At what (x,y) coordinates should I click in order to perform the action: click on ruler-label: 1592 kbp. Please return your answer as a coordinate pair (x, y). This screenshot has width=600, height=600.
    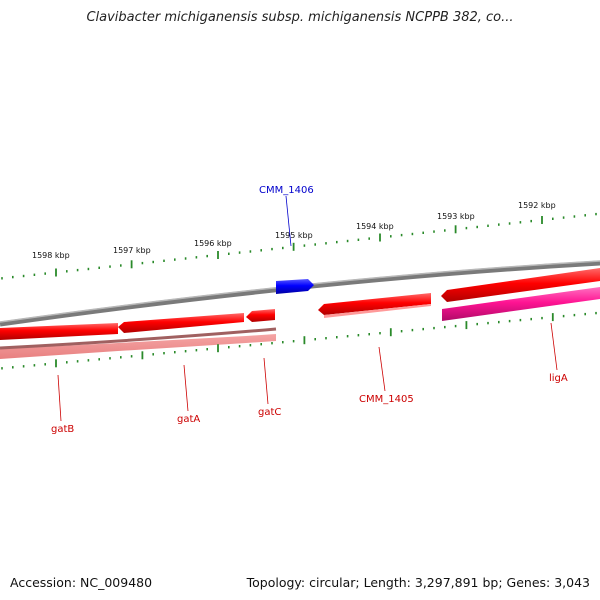
    Looking at the image, I should click on (537, 205).